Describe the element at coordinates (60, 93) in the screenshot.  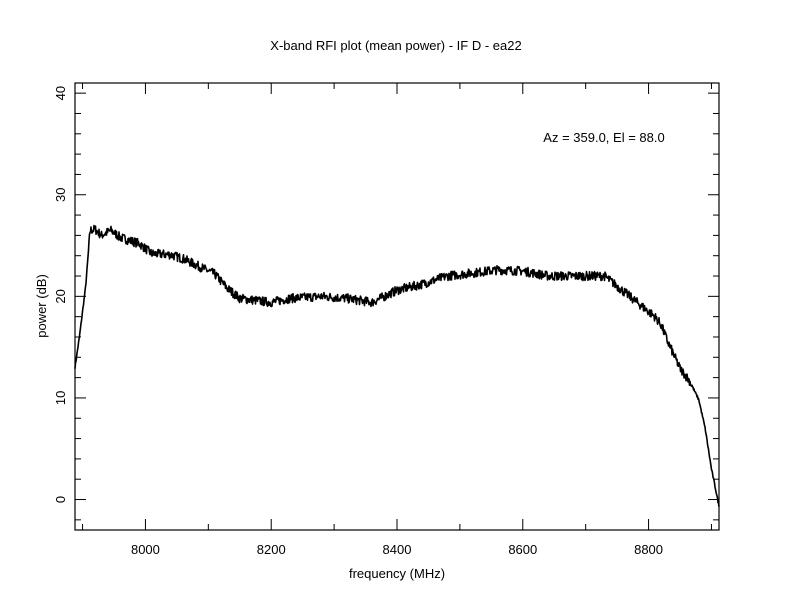
I see `y-tick-label: 40` at that location.